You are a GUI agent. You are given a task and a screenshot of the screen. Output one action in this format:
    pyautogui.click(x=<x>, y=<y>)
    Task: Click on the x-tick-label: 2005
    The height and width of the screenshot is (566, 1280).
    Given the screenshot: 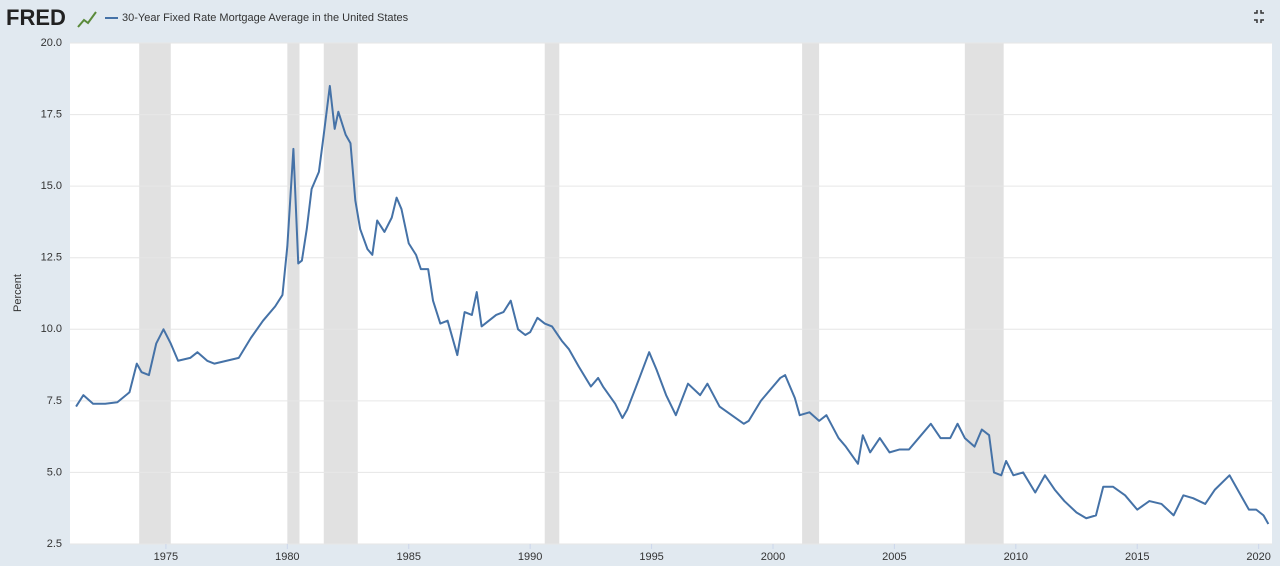 What is the action you would take?
    pyautogui.click(x=894, y=557)
    